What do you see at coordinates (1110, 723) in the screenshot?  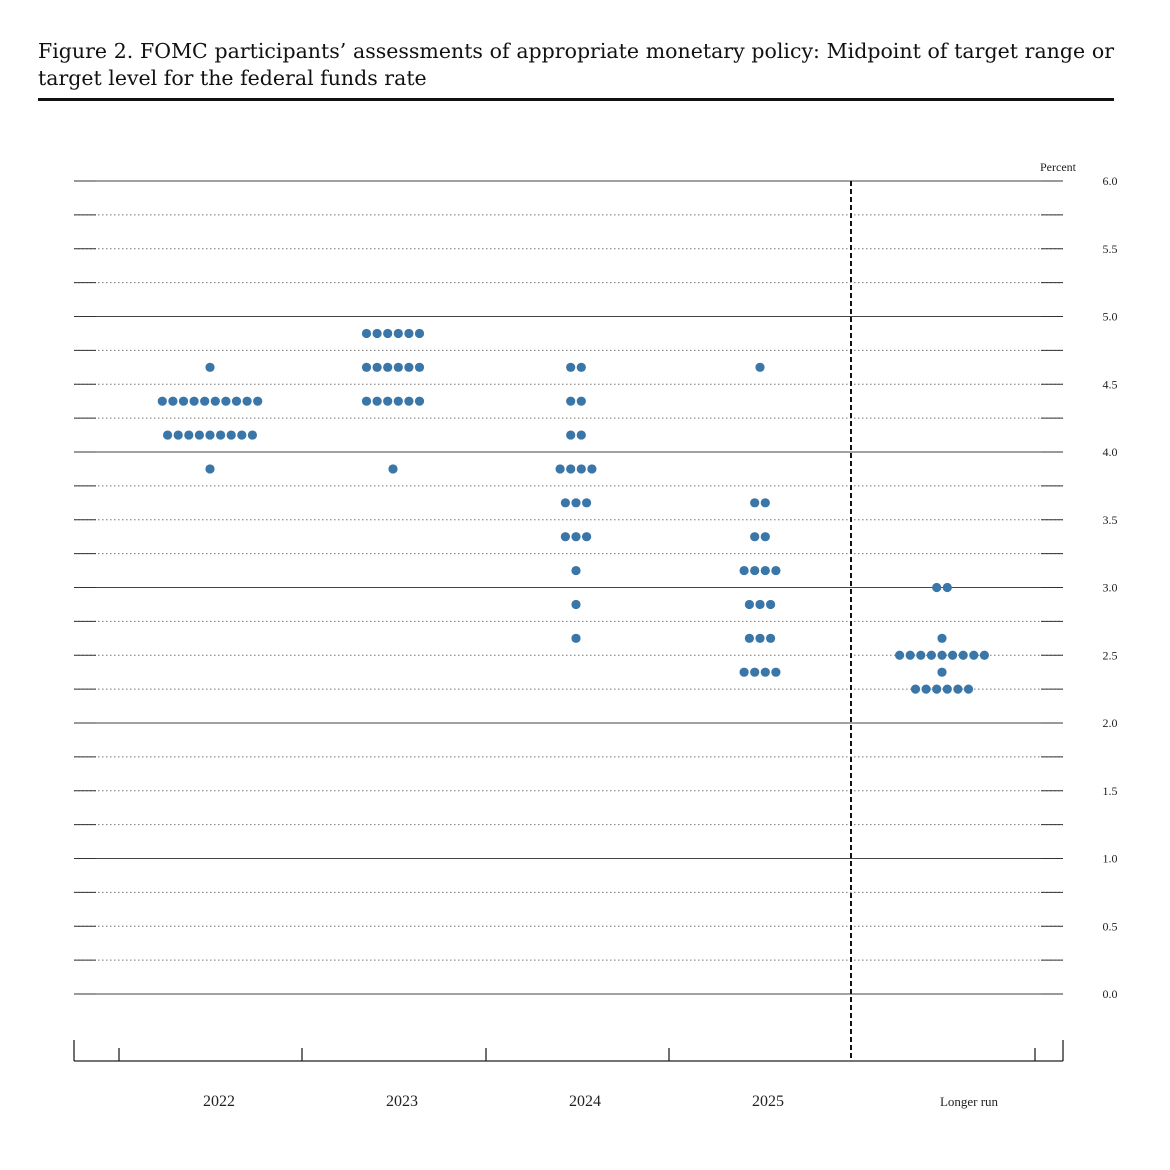 I see `y-tick-label: 2.0` at bounding box center [1110, 723].